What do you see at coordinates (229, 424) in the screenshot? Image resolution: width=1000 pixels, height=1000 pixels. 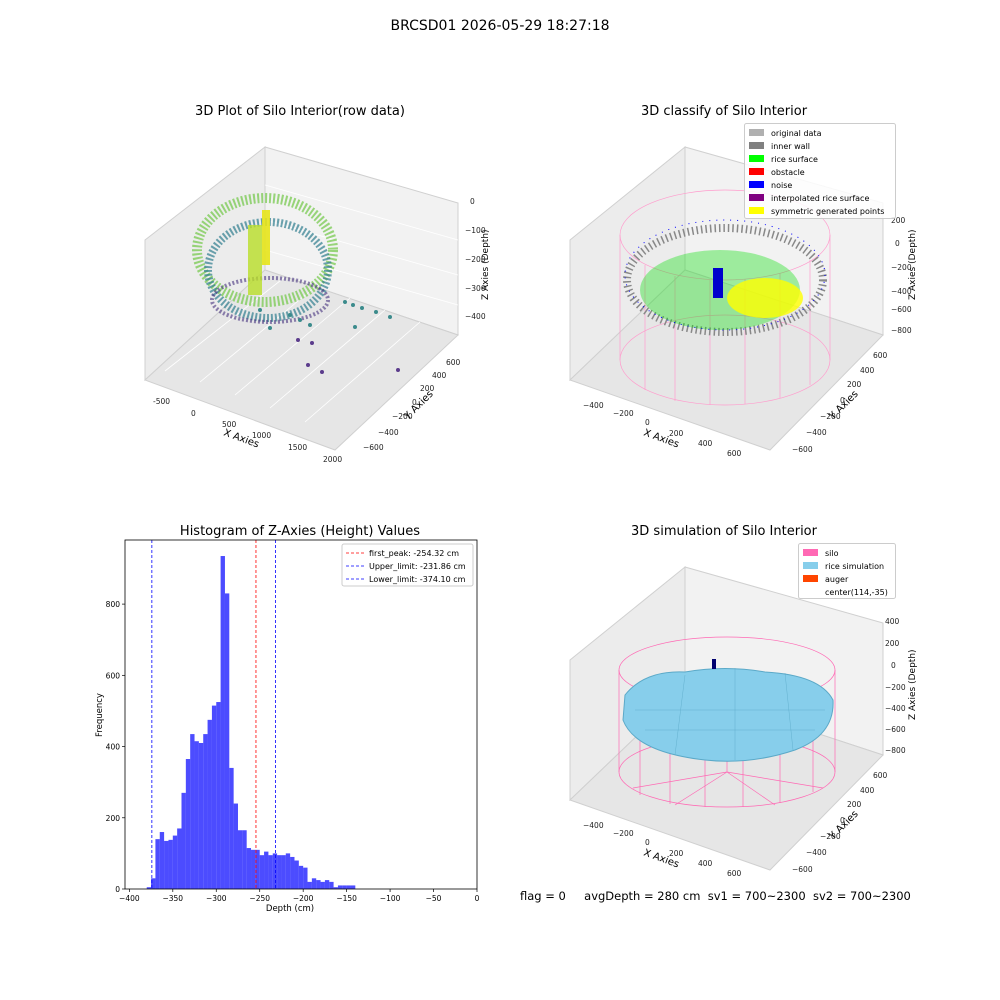 I see `raw-xtick: 500` at bounding box center [229, 424].